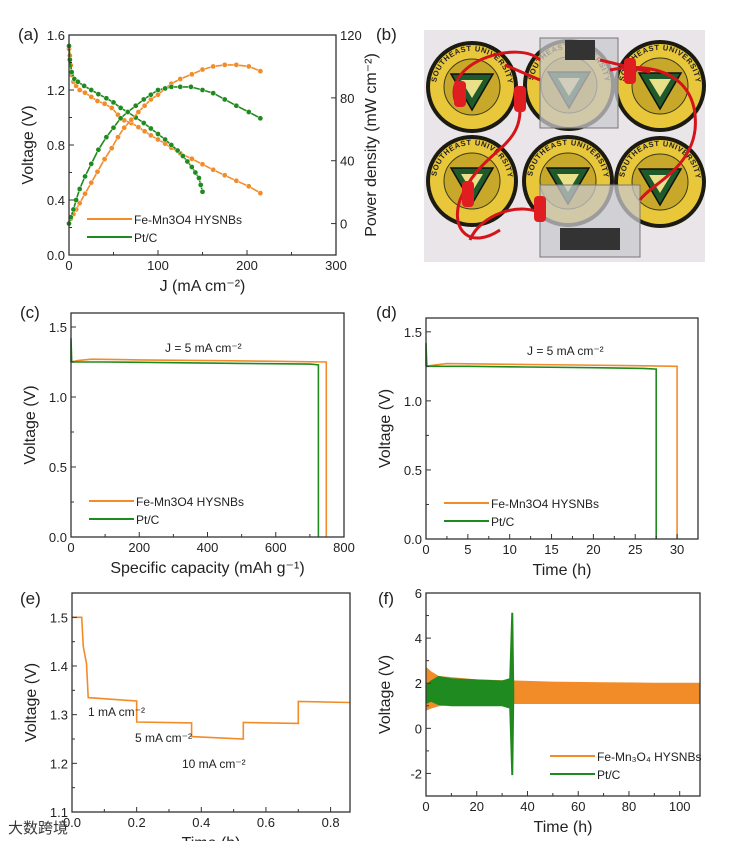  What do you see at coordinates (413, 332) in the screenshot?
I see `y-tick-label: 1.5` at bounding box center [413, 332].